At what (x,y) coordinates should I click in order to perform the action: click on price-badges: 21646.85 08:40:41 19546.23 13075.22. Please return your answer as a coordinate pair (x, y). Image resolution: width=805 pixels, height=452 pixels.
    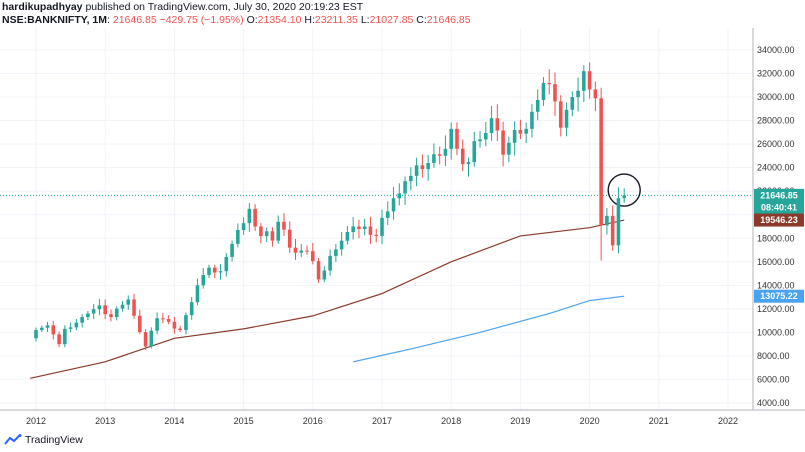
    Looking at the image, I should click on (779, 245).